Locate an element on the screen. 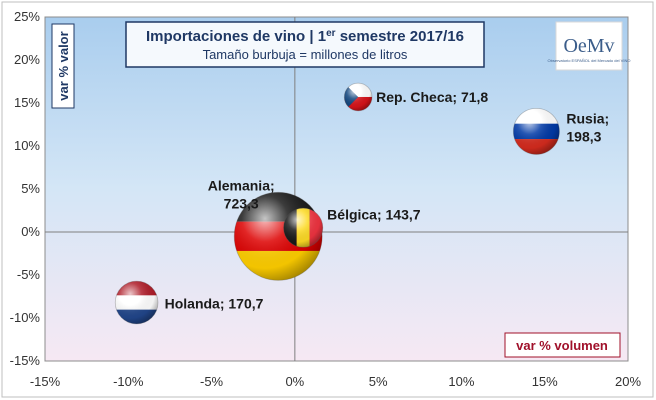 This screenshot has height=400, width=656. belgium-flag-bubble is located at coordinates (303, 227).